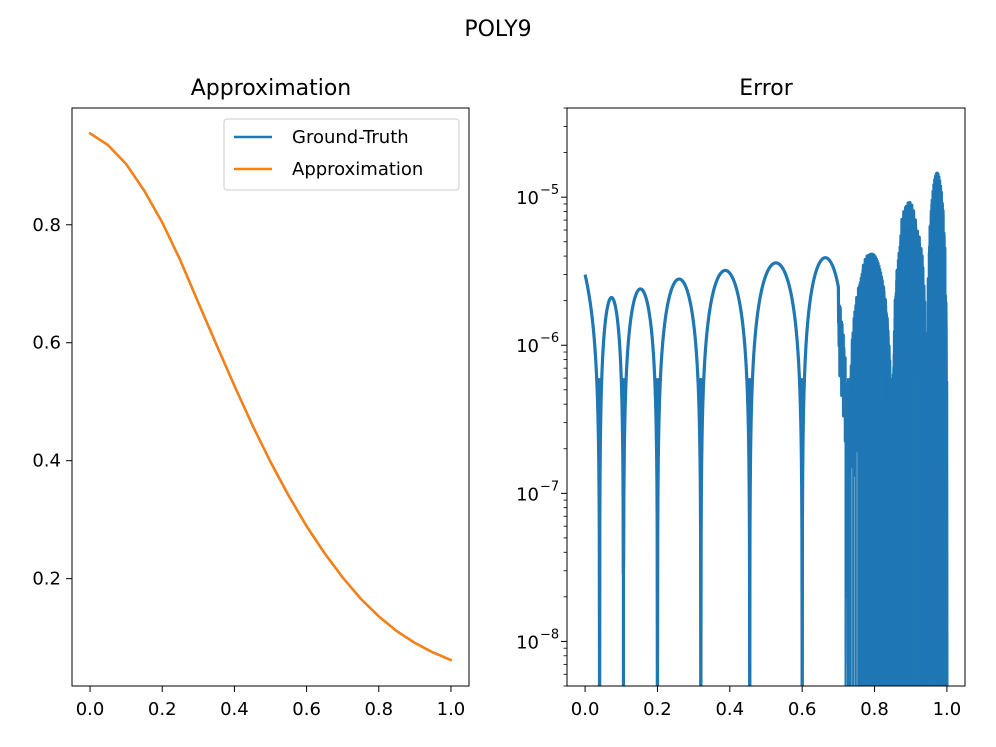  I want to click on legend-label-approximation: Approximation, so click(357, 169).